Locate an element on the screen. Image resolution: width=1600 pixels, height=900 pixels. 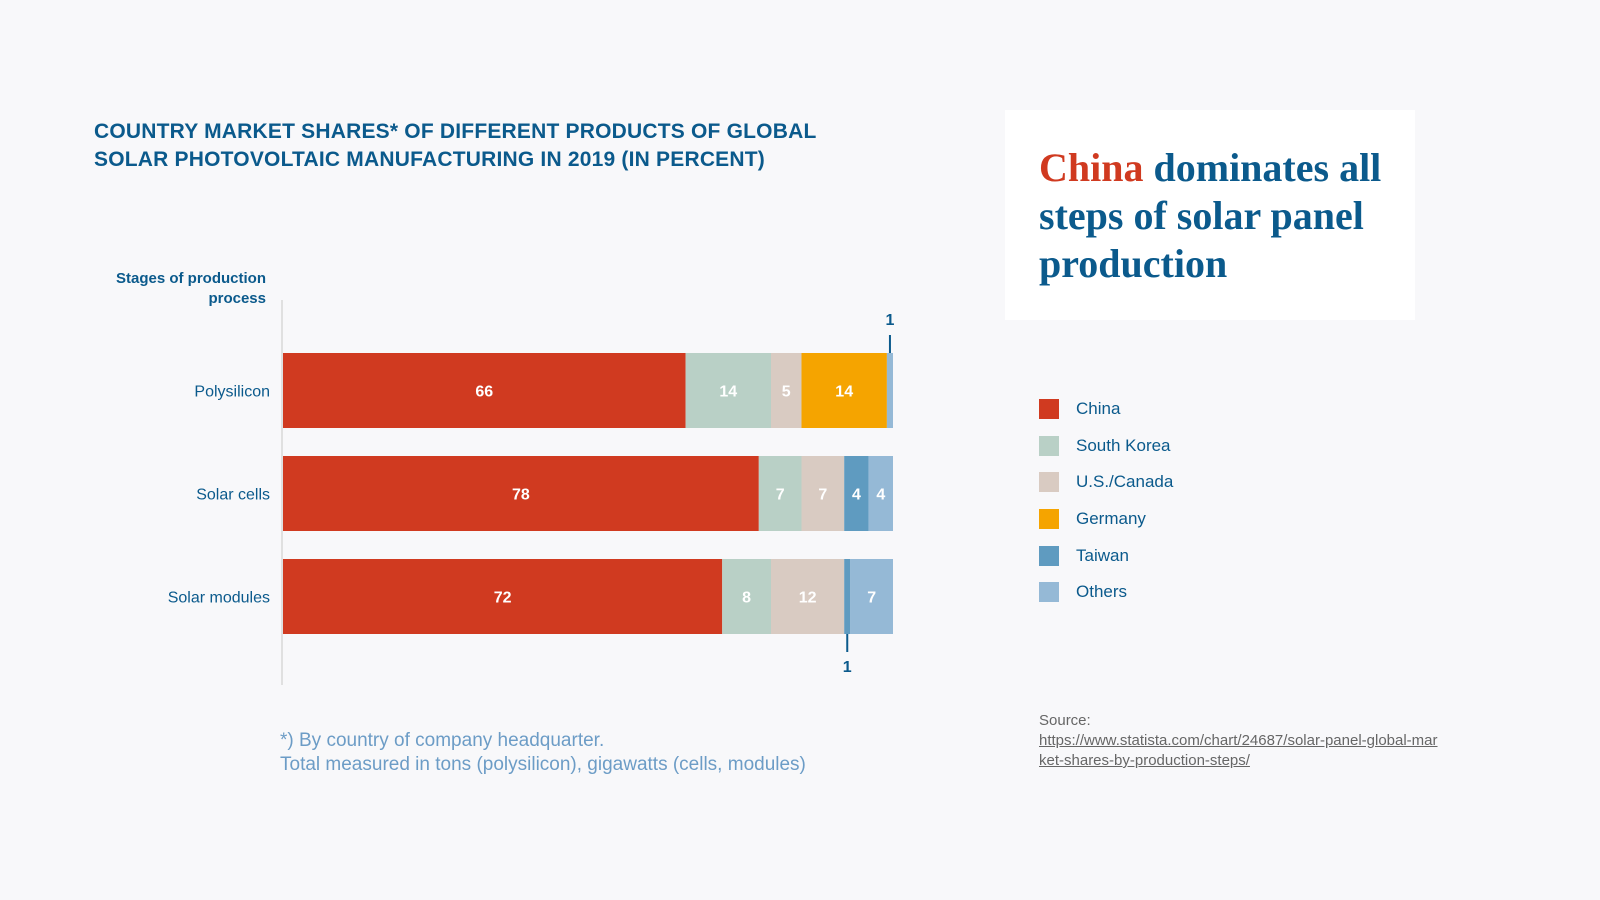
legend-label-others: Others is located at coordinates (1102, 592).